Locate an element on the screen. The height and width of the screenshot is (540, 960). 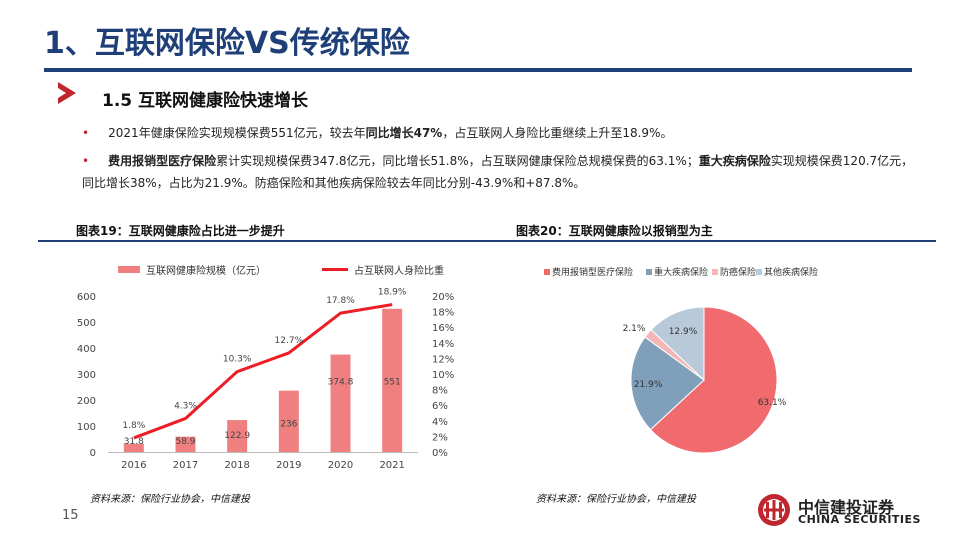
bar-data-label: 374.8 is located at coordinates (341, 383).